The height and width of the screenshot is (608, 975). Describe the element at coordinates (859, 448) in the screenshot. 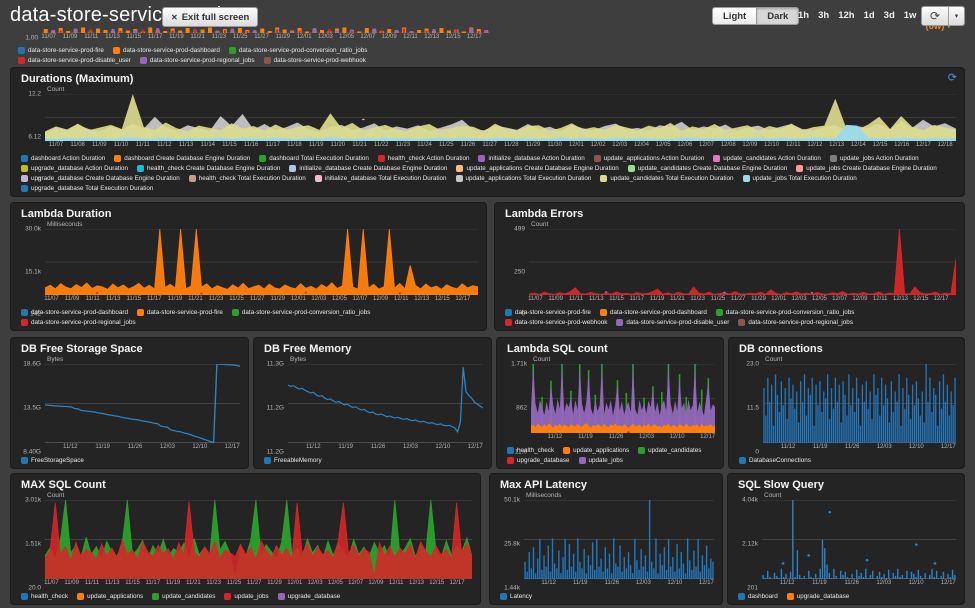

I see `x-axis-ticks: 11/12 11/19 11/26 12/03 12/10 12/17` at that location.